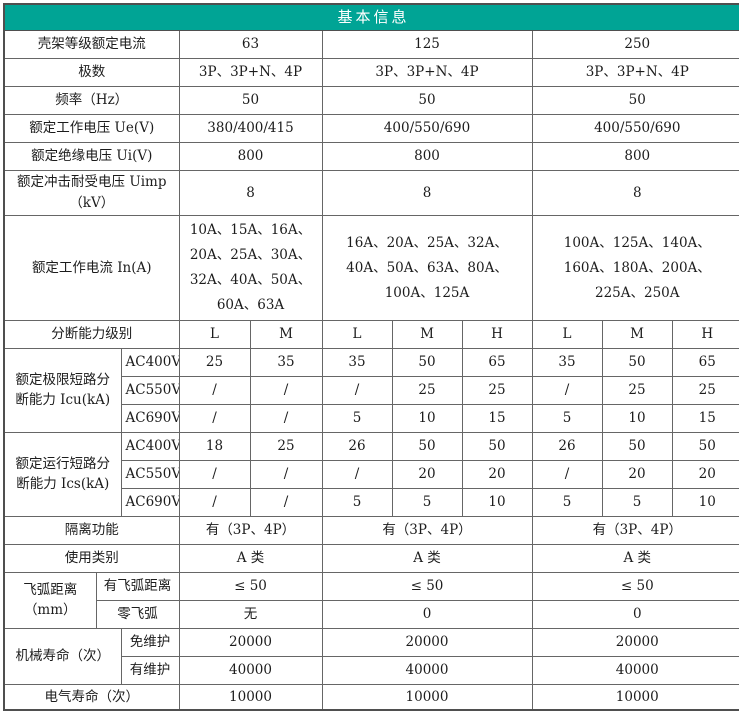 The width and height of the screenshot is (739, 711). I want to click on group-label-arc: 飞弧距离 （mm）, so click(50, 600).